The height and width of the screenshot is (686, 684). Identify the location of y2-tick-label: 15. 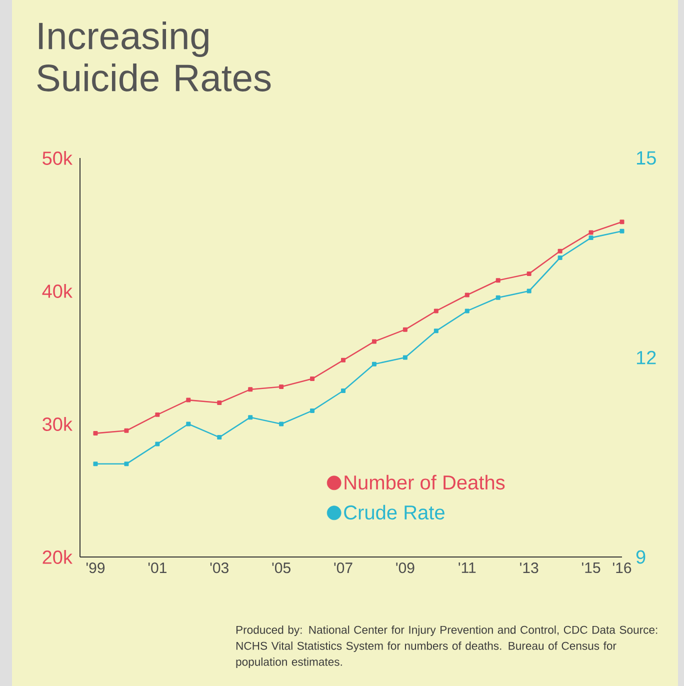
(646, 158).